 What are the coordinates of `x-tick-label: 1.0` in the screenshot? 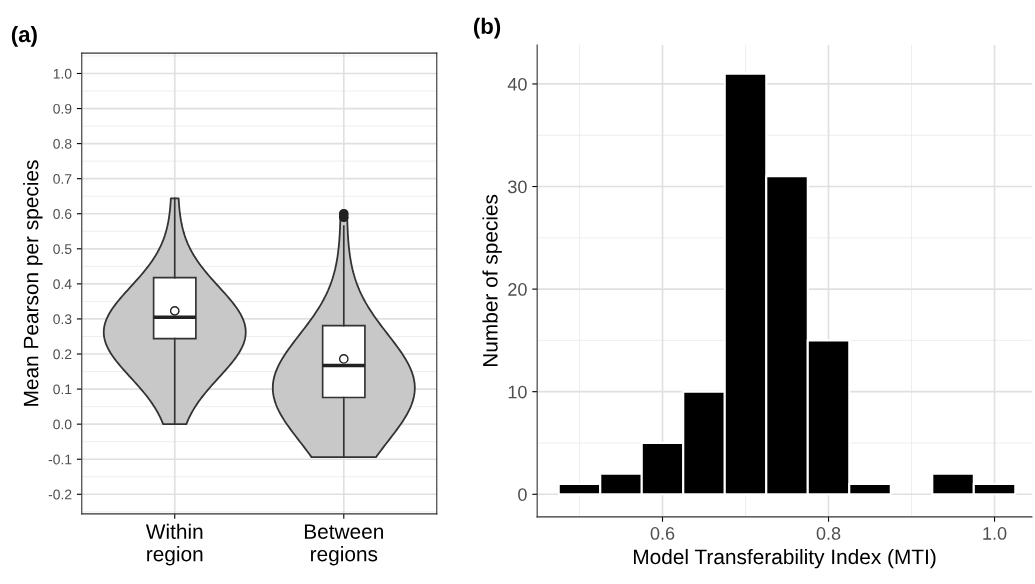 It's located at (995, 533).